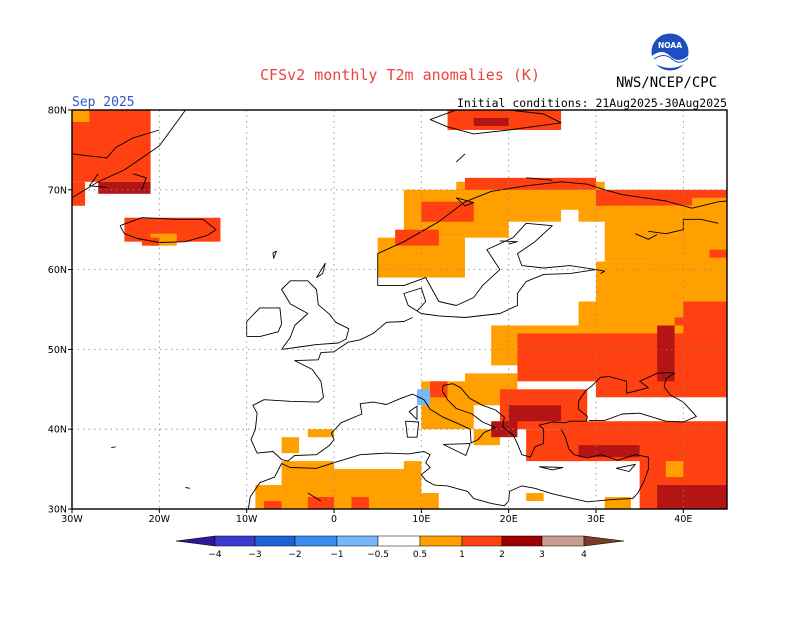  Describe the element at coordinates (215, 555) in the screenshot. I see `colorbar-label: −4` at that location.